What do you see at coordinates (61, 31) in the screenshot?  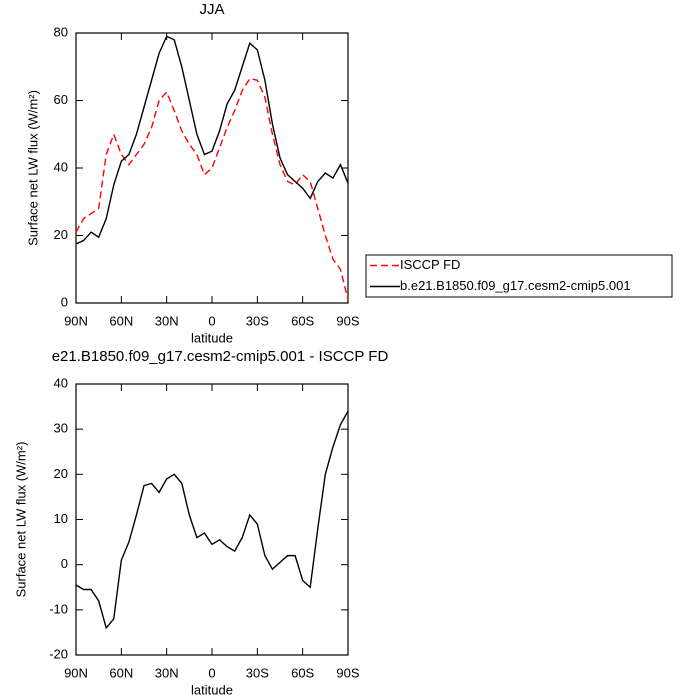 I see `y-tick-label: 80` at bounding box center [61, 31].